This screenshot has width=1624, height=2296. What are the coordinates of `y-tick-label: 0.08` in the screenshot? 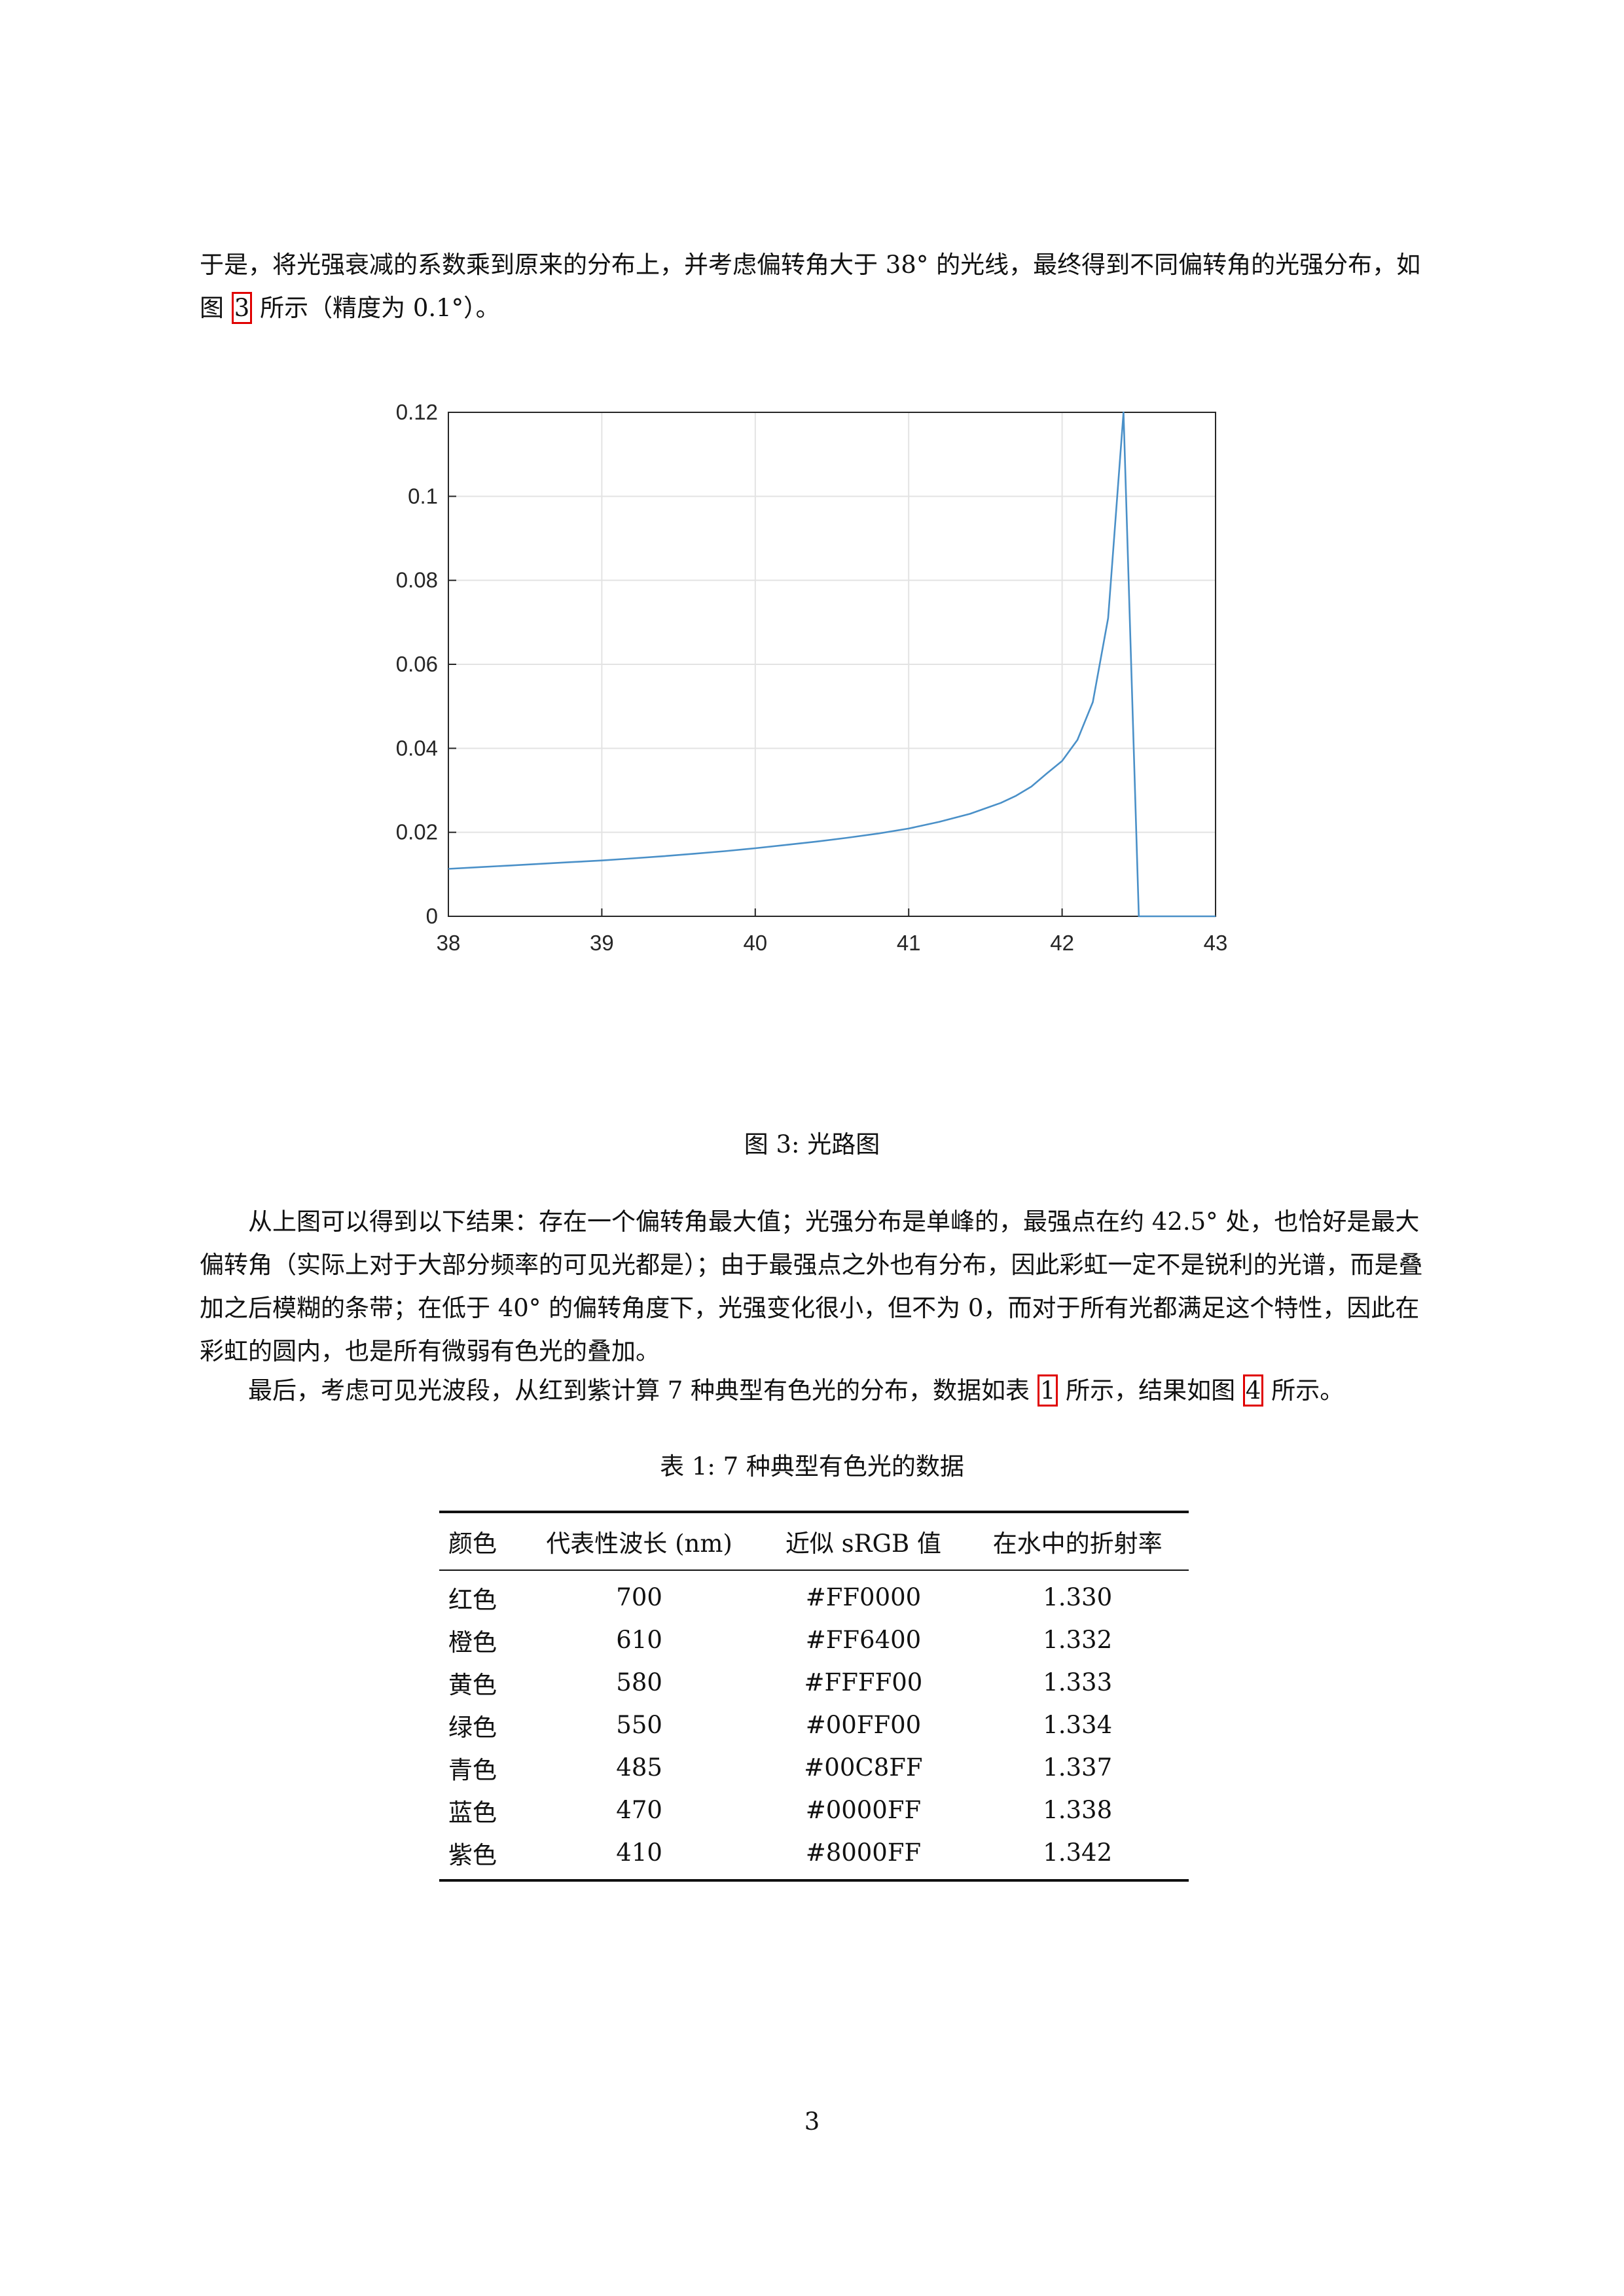 It's located at (417, 580).